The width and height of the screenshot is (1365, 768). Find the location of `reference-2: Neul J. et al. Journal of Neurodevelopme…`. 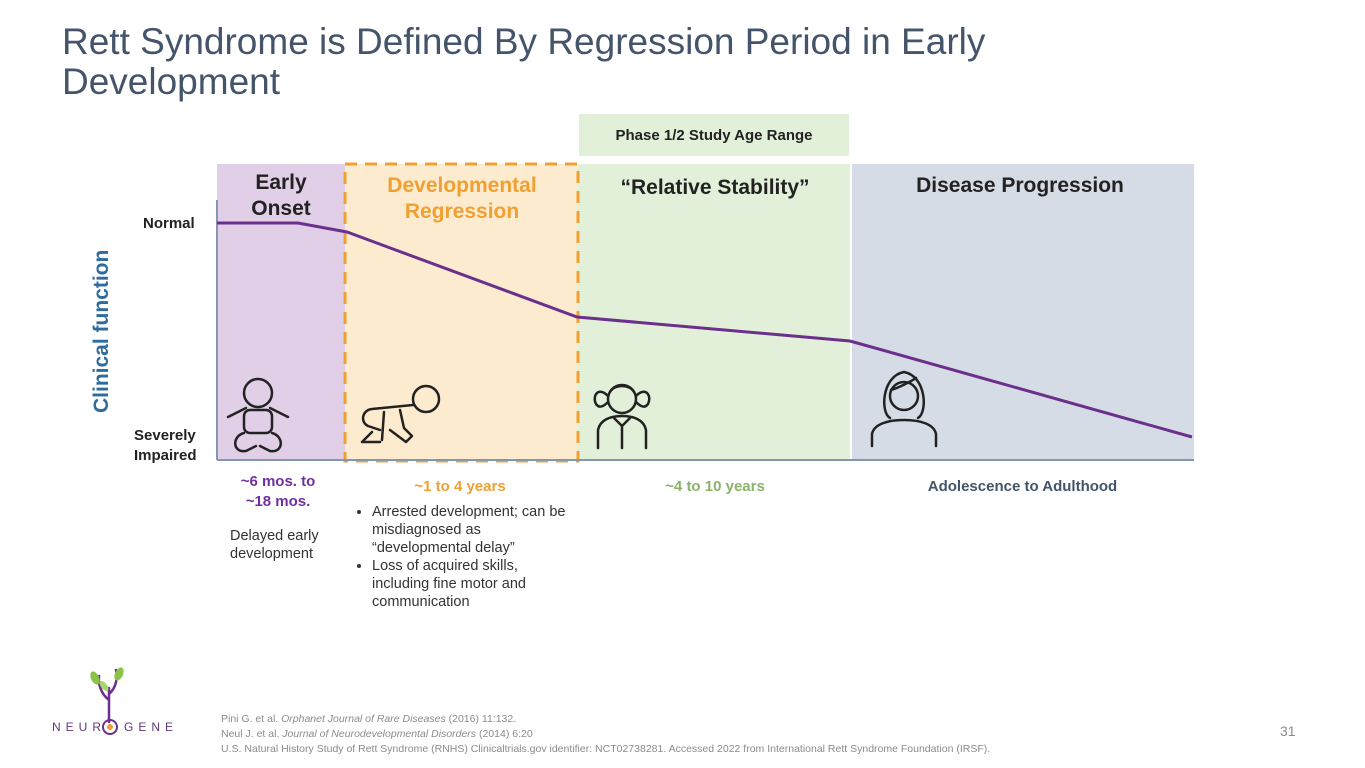

reference-2: Neul J. et al. Journal of Neurodevelopme… is located at coordinates (377, 734).